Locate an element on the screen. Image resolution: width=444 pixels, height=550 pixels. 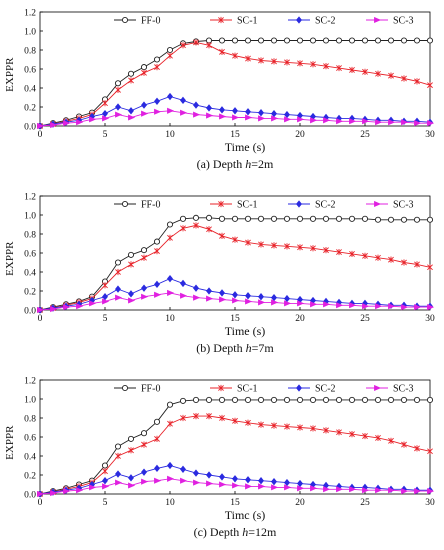
x-tick-label: 20 is located at coordinates (300, 319).